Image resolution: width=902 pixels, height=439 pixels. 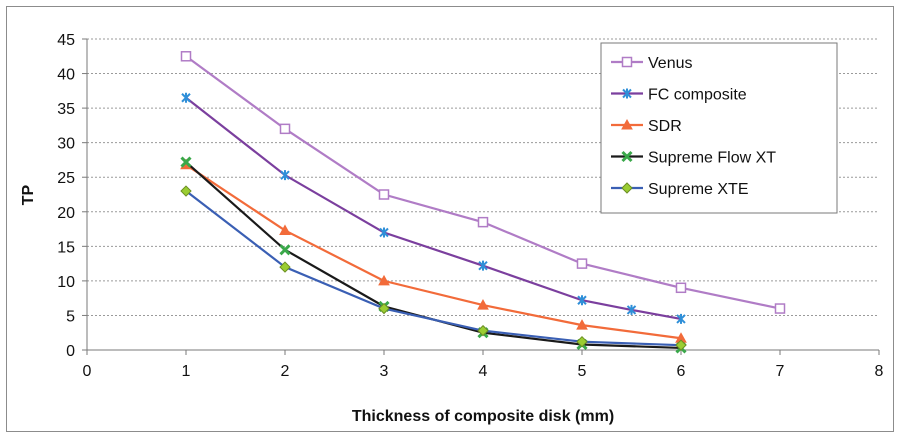 I want to click on legend-item: Supreme XTE, so click(x=679, y=189).